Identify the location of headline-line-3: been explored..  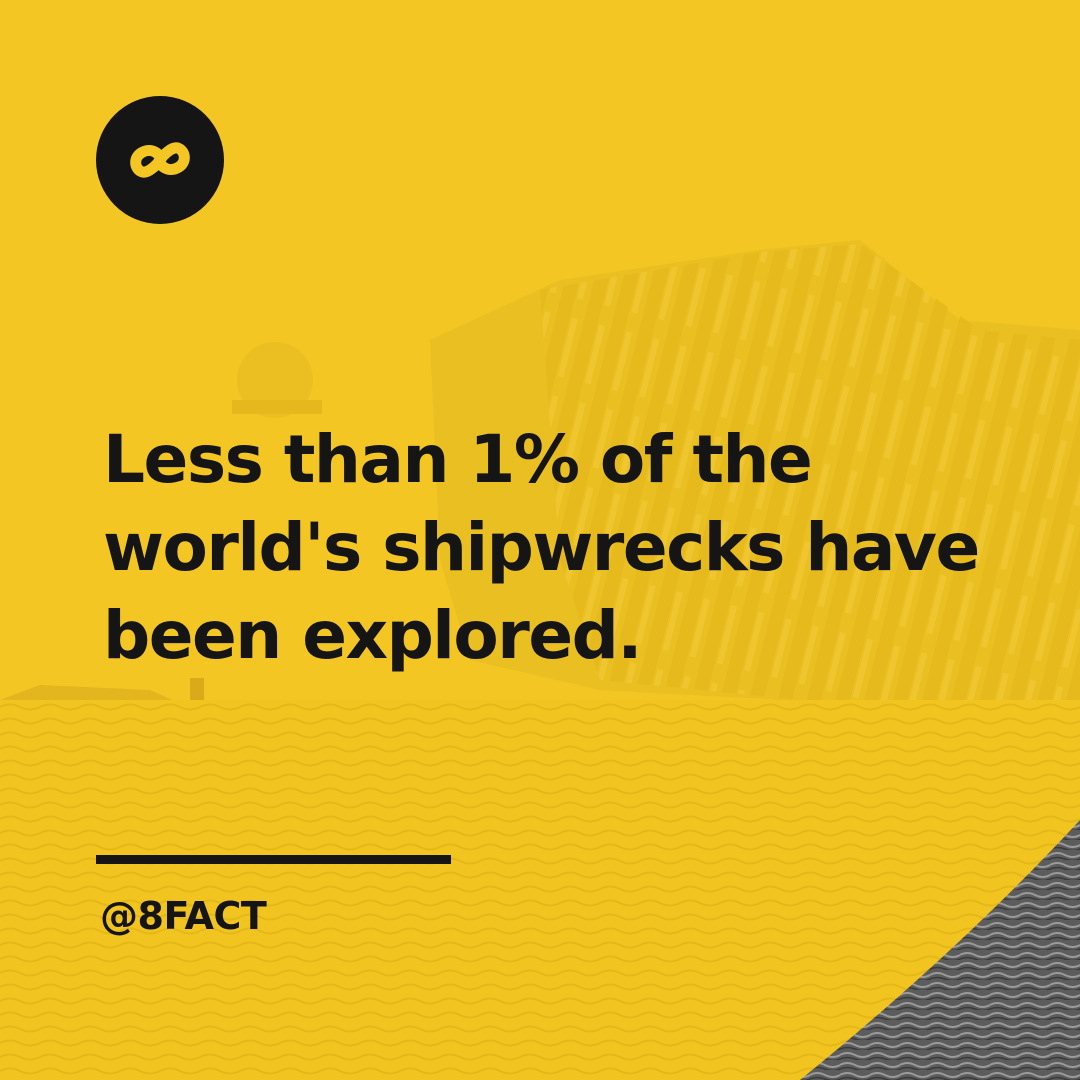
(372, 635).